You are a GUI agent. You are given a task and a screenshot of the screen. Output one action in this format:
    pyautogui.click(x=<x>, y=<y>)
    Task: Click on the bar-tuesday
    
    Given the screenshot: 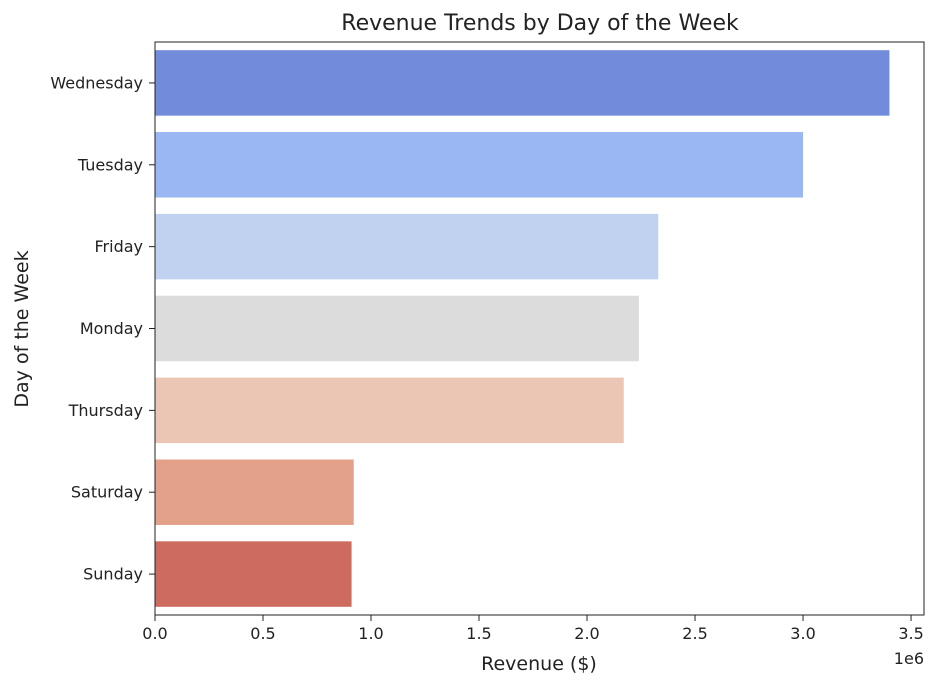 What is the action you would take?
    pyautogui.click(x=479, y=164)
    